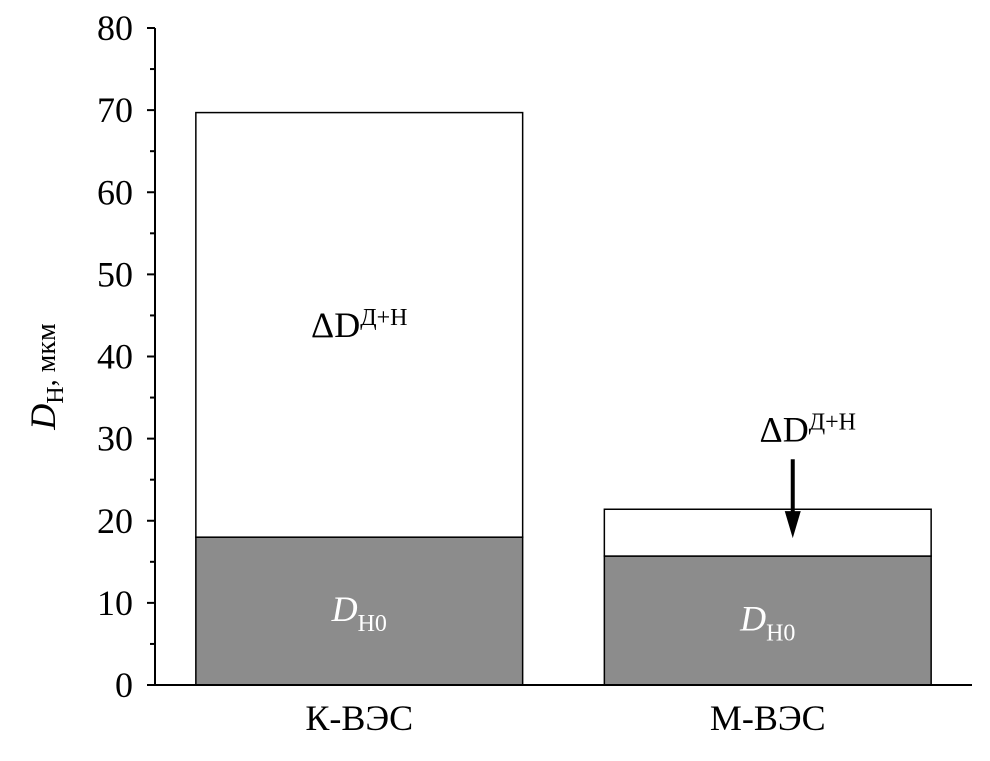  Describe the element at coordinates (115, 274) in the screenshot. I see `y-tick-label: 50` at that location.